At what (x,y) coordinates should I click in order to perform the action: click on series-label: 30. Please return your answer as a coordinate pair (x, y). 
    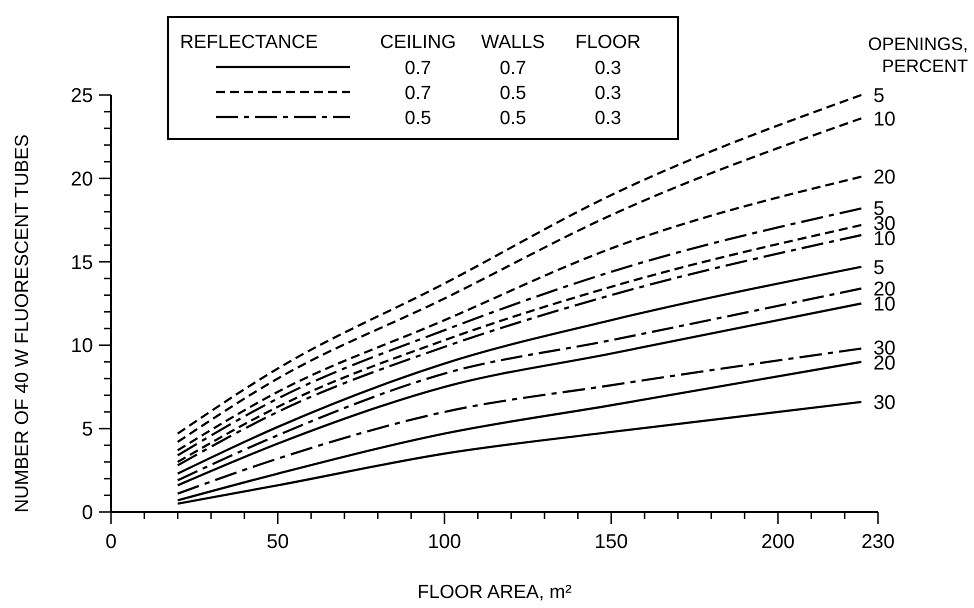
    Looking at the image, I should click on (884, 403).